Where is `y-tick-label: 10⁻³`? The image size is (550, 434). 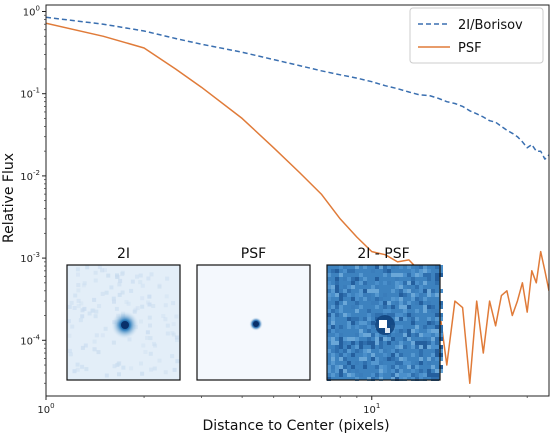 y-tick-label: 10⁻³ is located at coordinates (30, 258).